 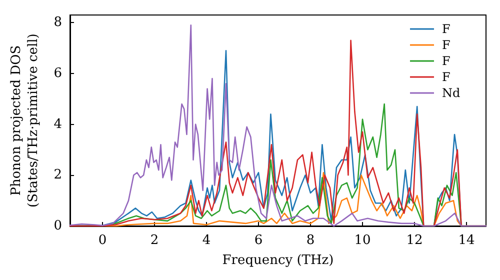 I want to click on x-tick-label: 14, so click(x=466, y=240).